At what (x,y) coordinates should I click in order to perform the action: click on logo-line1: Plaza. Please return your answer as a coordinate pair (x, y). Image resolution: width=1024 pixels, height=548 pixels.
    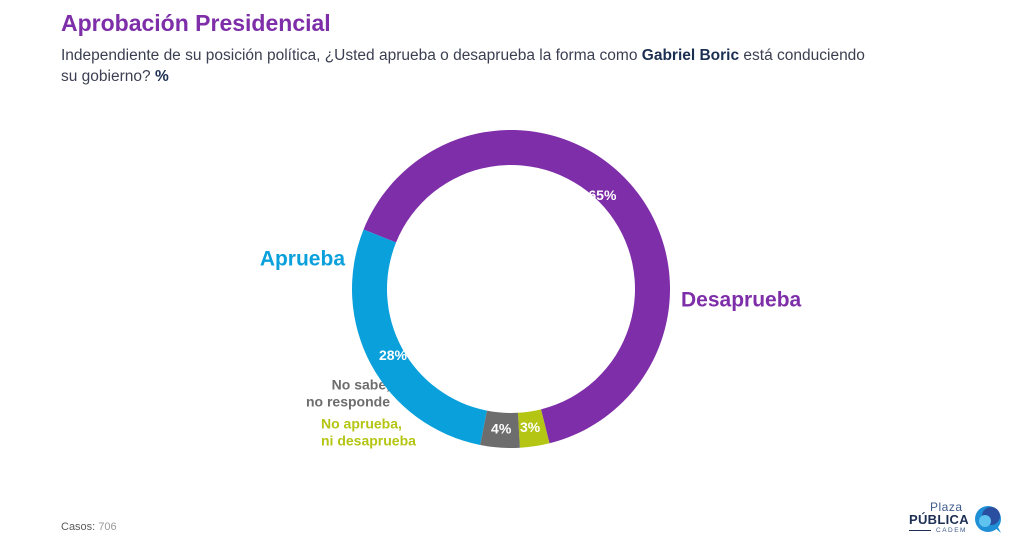
    Looking at the image, I should click on (946, 507).